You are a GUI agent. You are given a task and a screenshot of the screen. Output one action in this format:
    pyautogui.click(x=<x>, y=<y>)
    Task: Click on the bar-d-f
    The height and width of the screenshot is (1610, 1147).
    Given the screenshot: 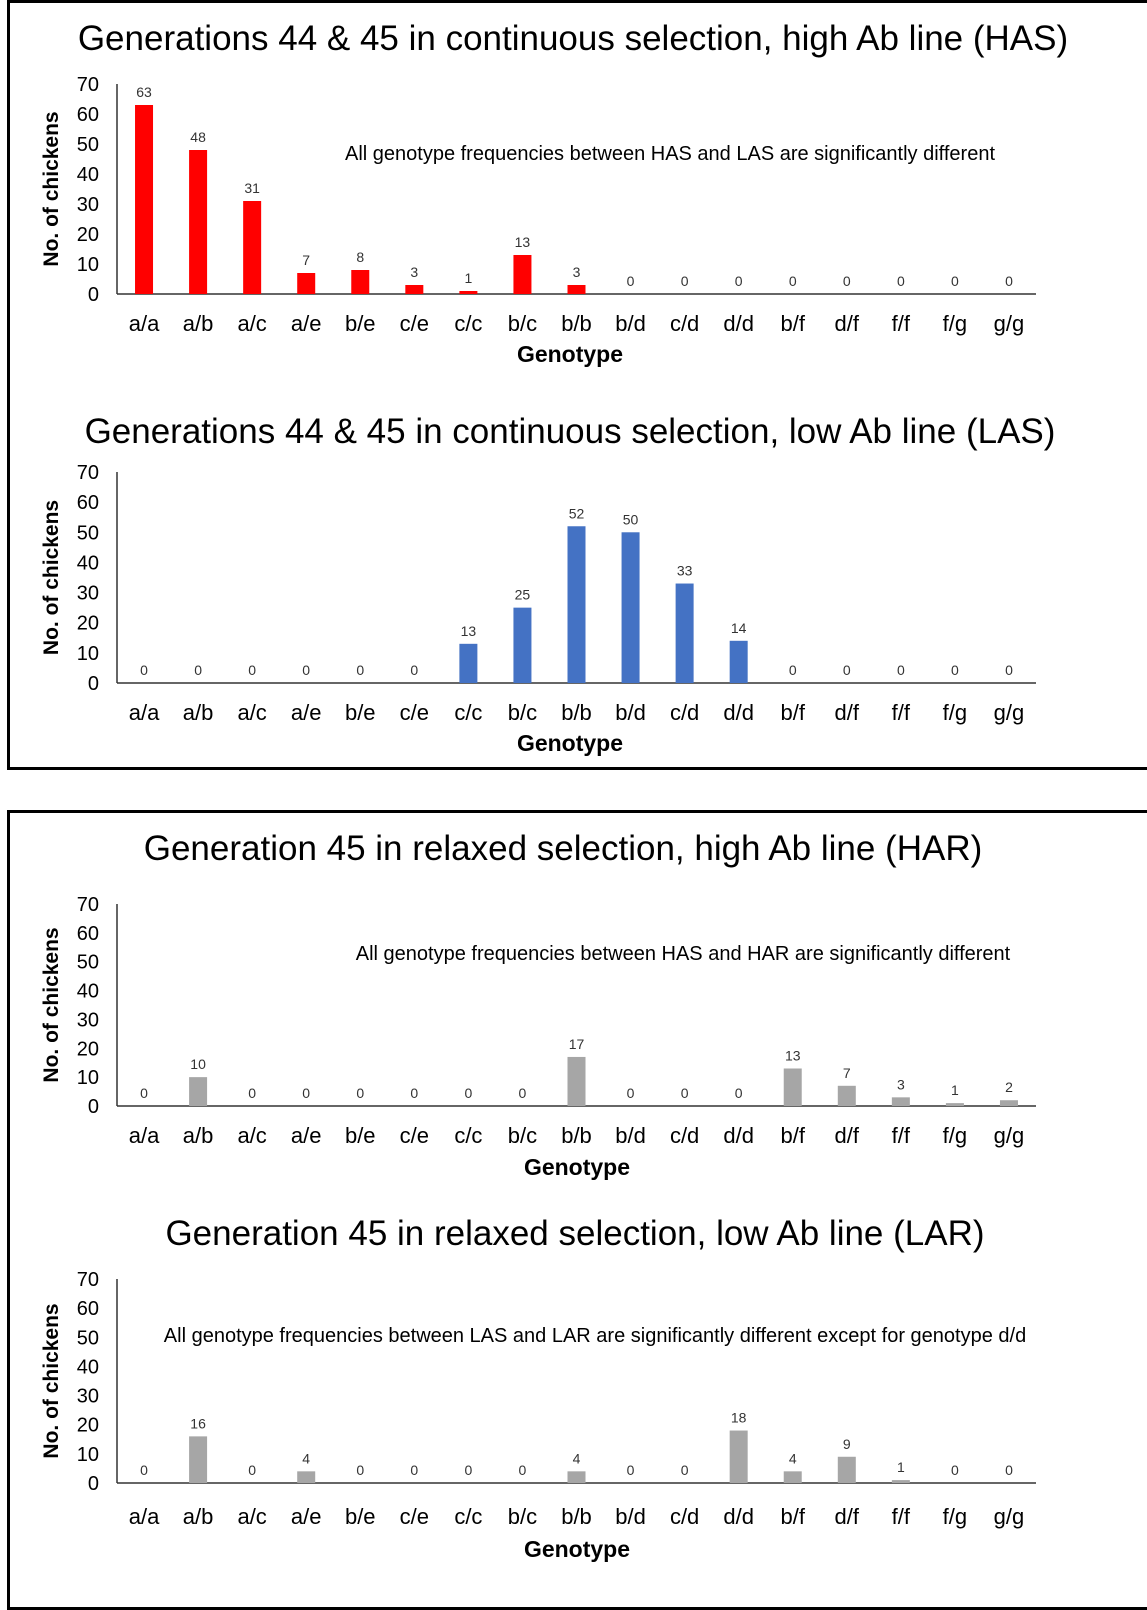 What is the action you would take?
    pyautogui.click(x=846, y=1095)
    